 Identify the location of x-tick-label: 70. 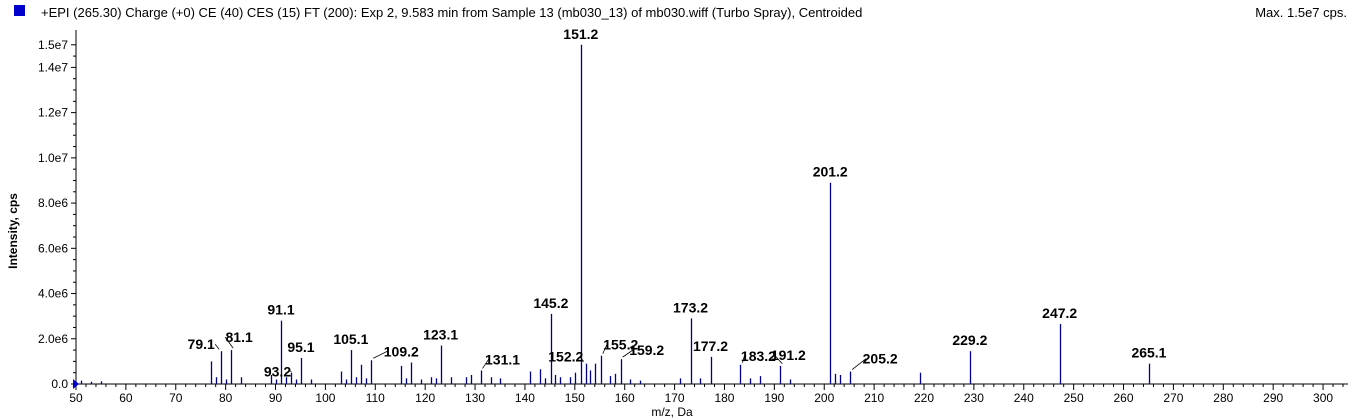
(176, 398).